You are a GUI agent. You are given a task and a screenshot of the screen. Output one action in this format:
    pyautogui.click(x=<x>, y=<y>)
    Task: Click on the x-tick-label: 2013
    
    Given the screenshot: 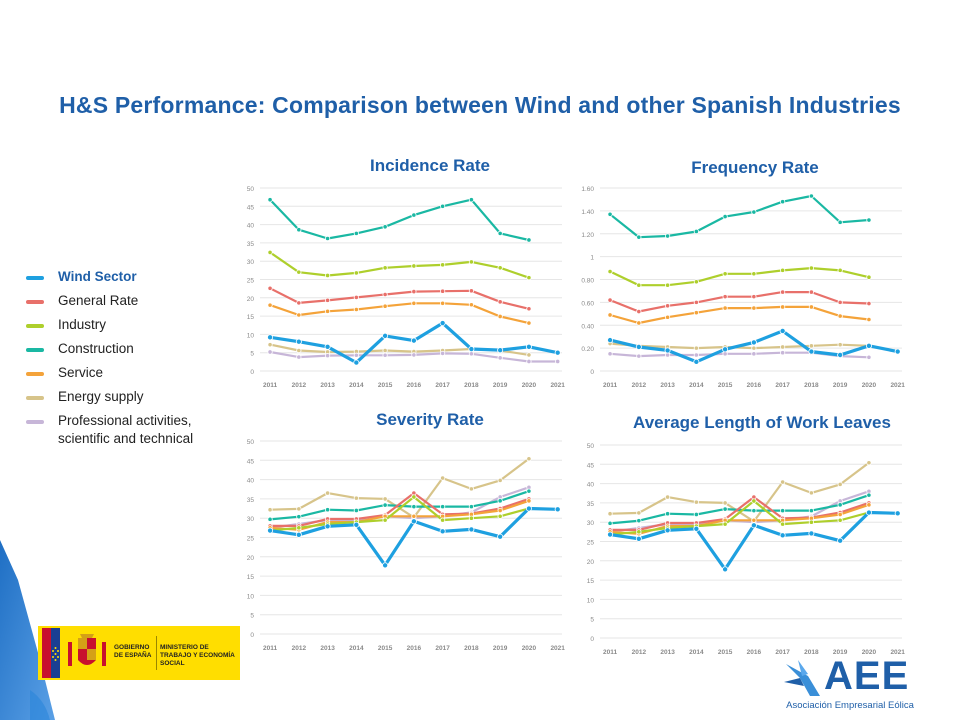 What is the action you would take?
    pyautogui.click(x=667, y=652)
    